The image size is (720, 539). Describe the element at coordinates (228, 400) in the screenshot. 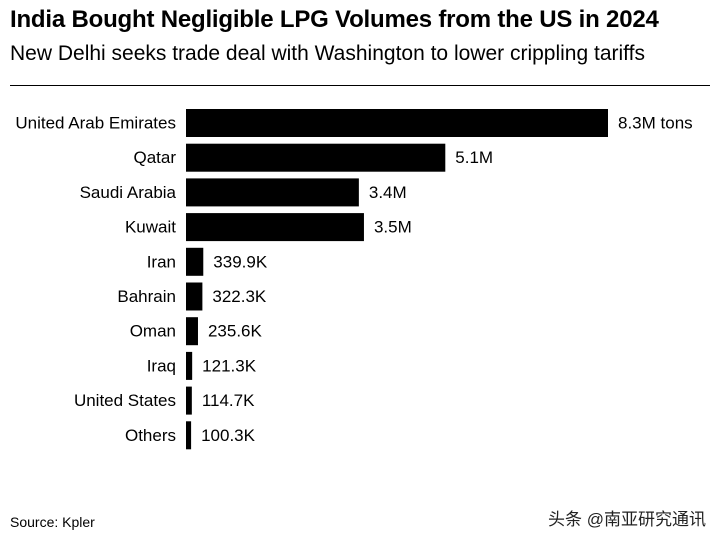

I see `value-label-united-states: 114.7K` at that location.